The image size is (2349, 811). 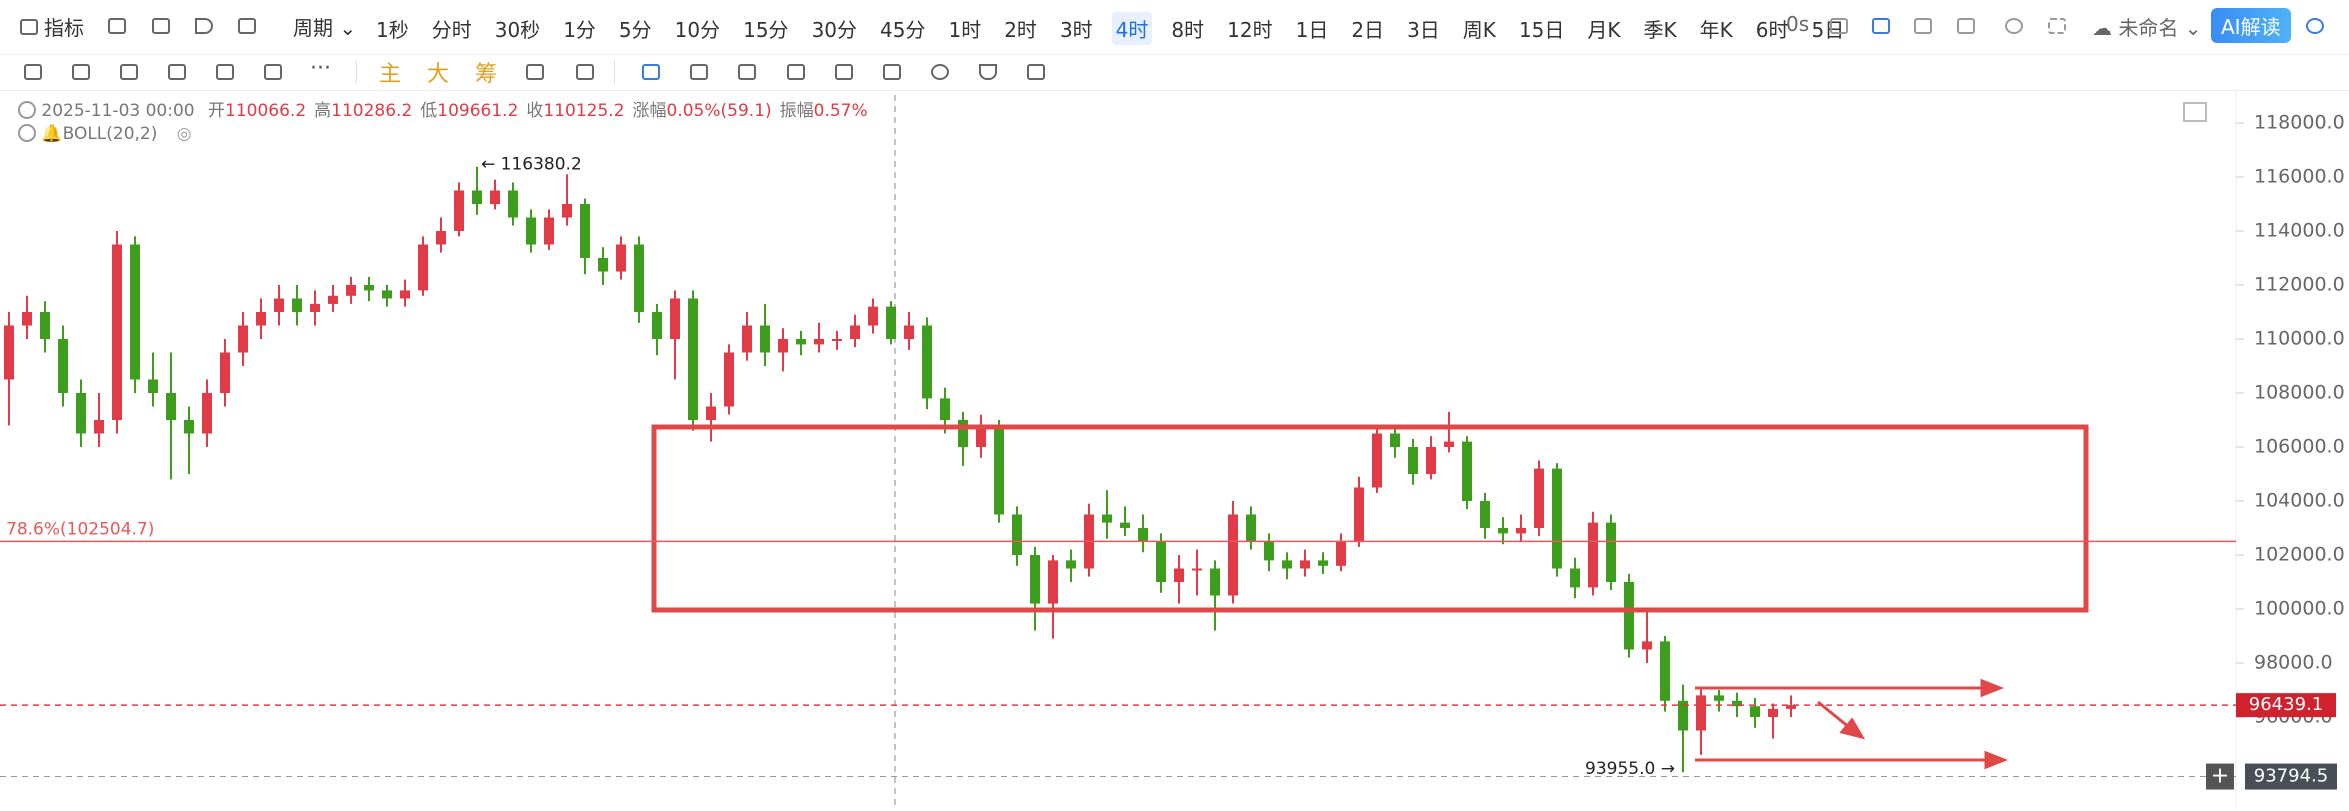 I want to click on pen-tool, so click(x=747, y=72).